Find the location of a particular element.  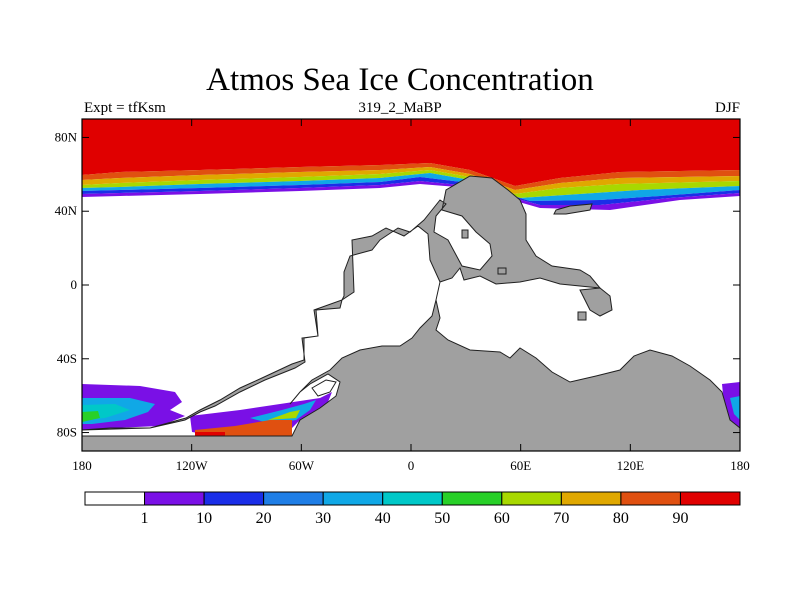

colorbar-label: 60 is located at coordinates (502, 518).